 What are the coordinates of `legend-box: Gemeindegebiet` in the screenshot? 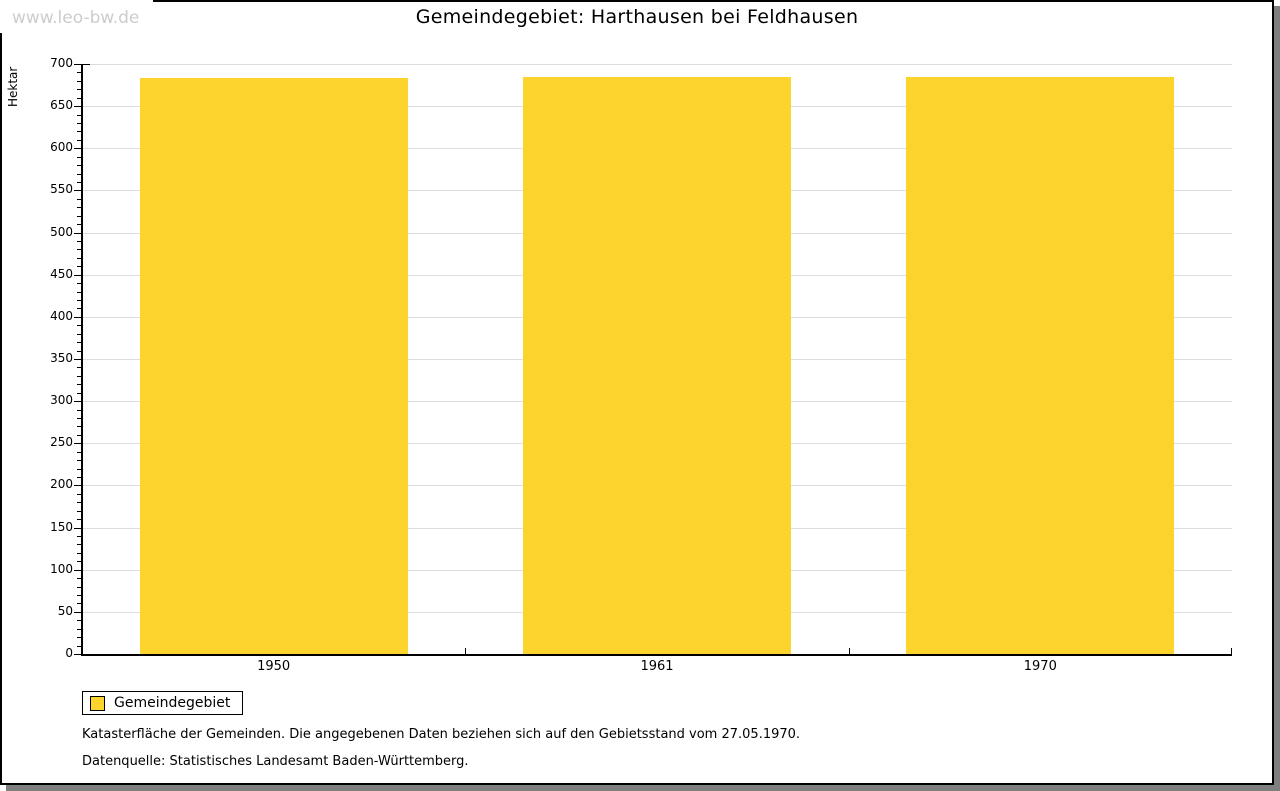 It's located at (163, 703).